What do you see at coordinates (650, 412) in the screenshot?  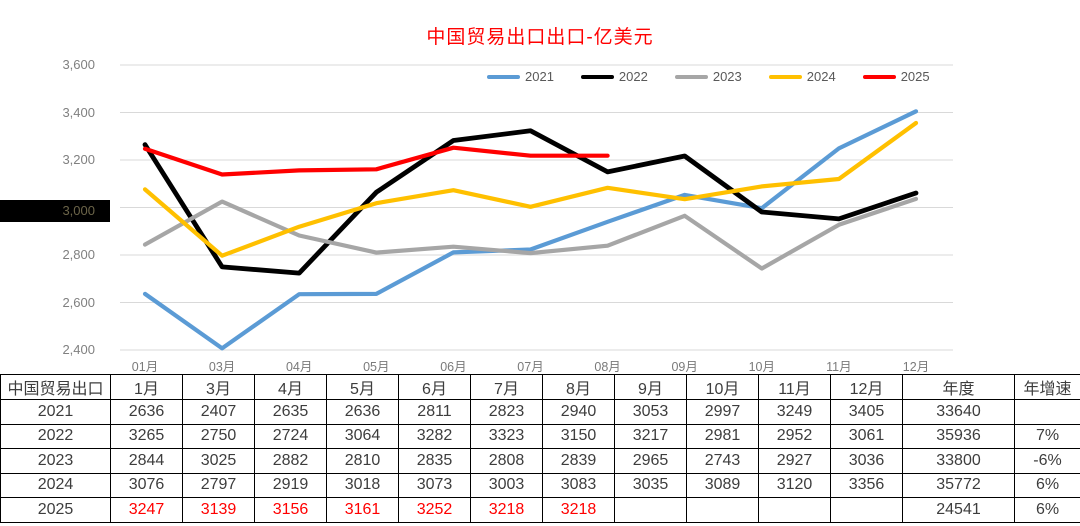 I see `value-cell: 3053` at bounding box center [650, 412].